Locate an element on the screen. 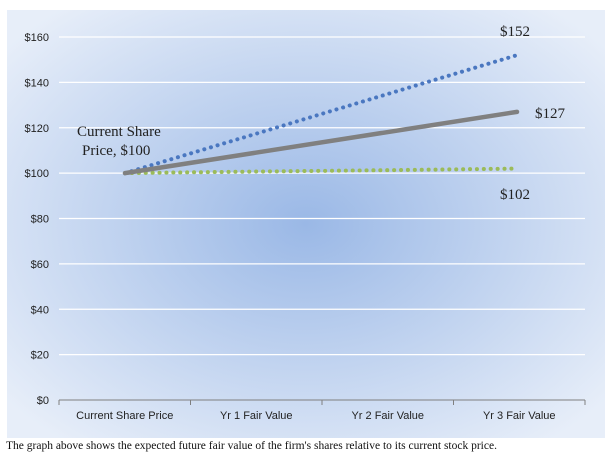 This screenshot has width=612, height=470. y-tick-label: $120 is located at coordinates (37, 129).